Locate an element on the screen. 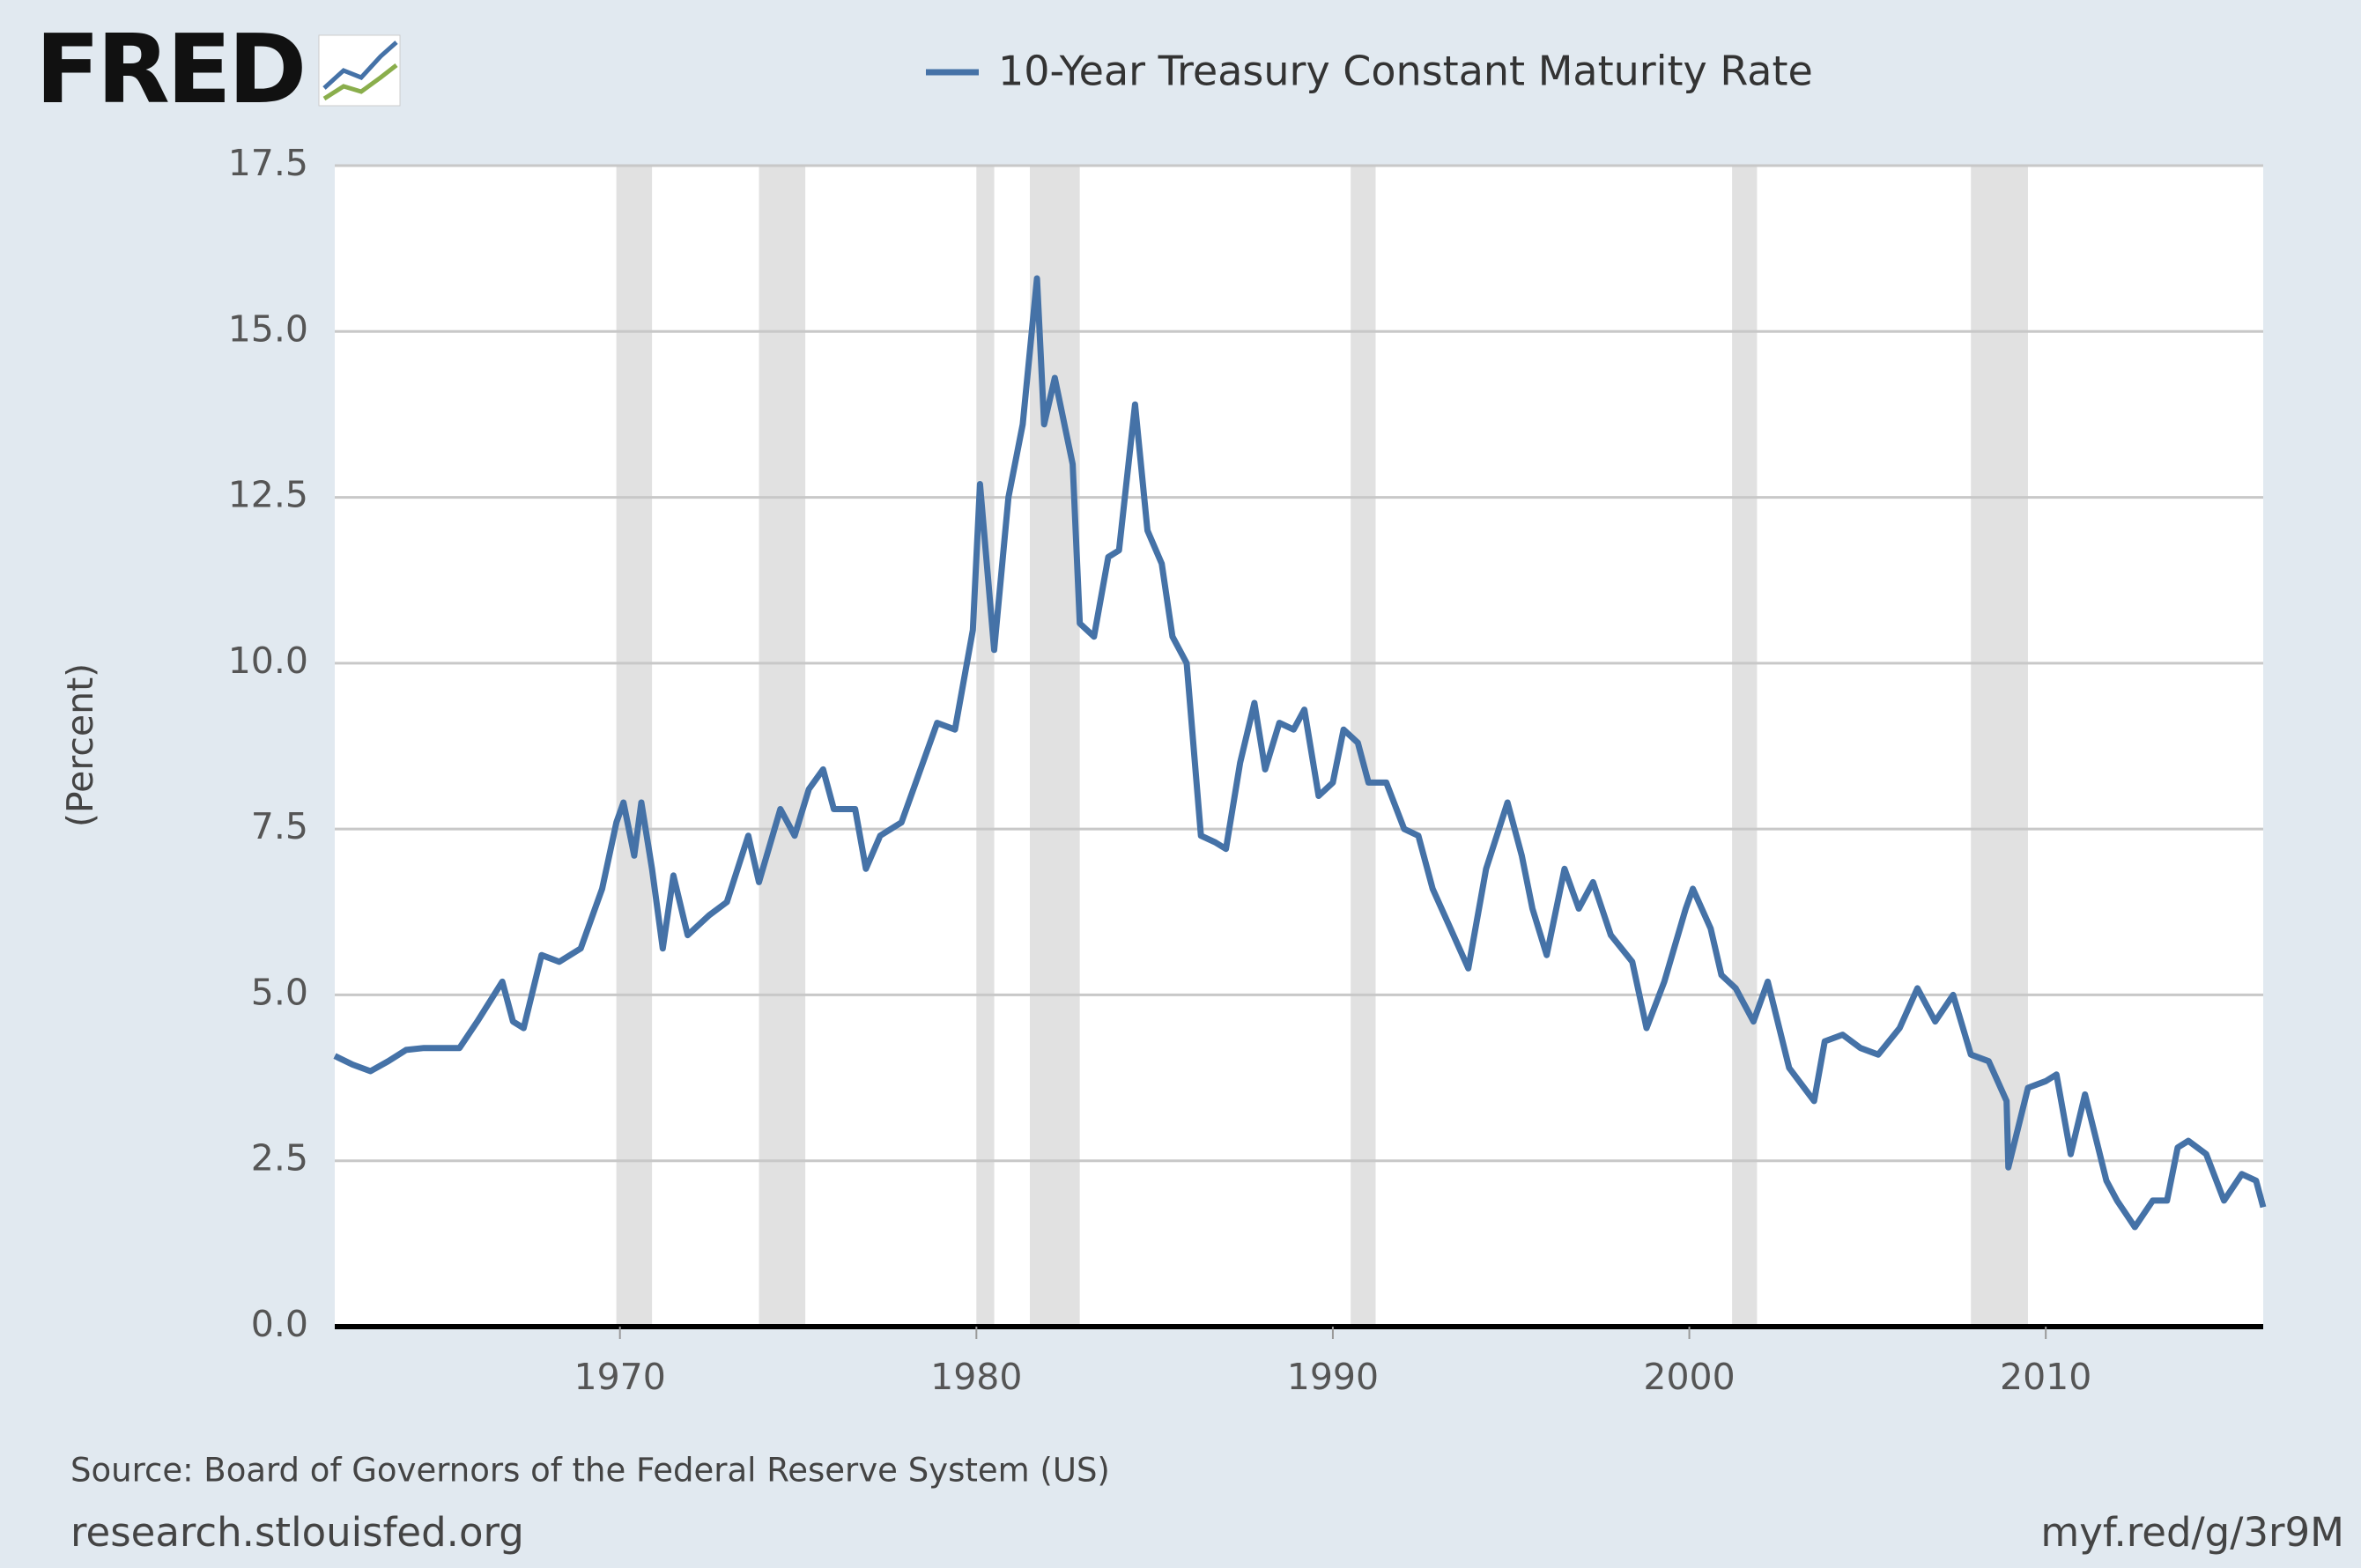 The height and width of the screenshot is (1568, 2361). site: research.stlouisfed.org is located at coordinates (297, 1532).